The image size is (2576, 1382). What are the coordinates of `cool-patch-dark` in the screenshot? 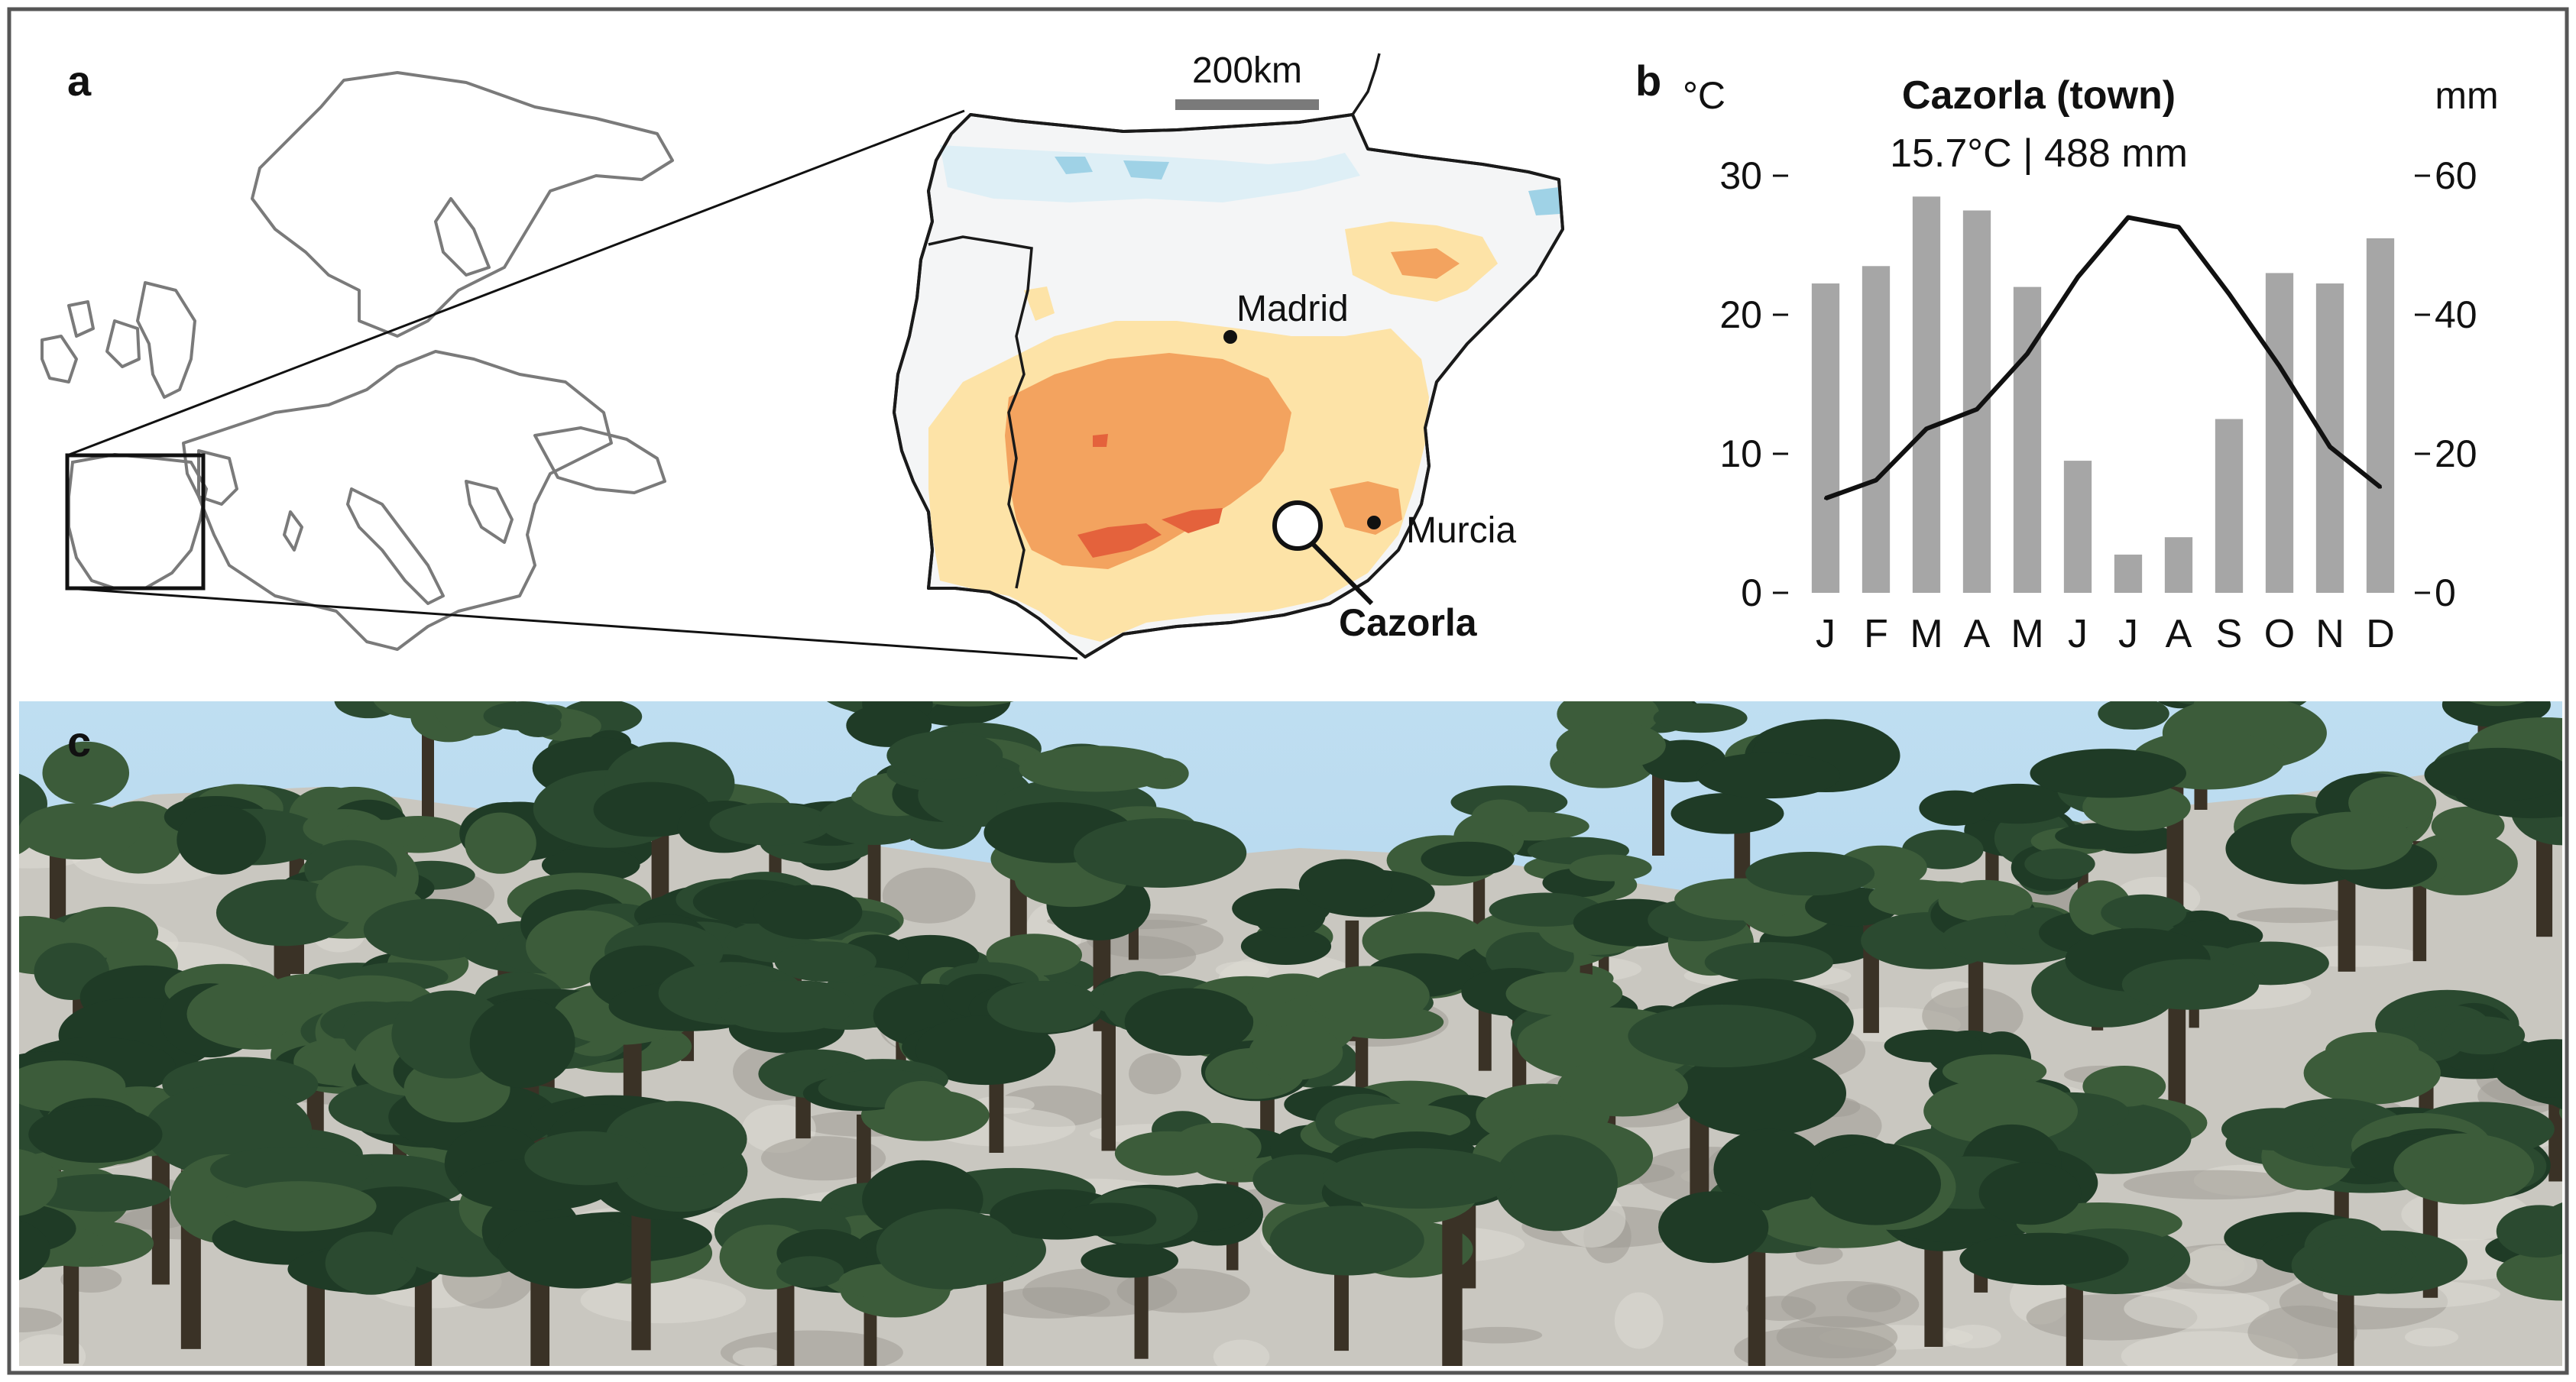 It's located at (1112, 168).